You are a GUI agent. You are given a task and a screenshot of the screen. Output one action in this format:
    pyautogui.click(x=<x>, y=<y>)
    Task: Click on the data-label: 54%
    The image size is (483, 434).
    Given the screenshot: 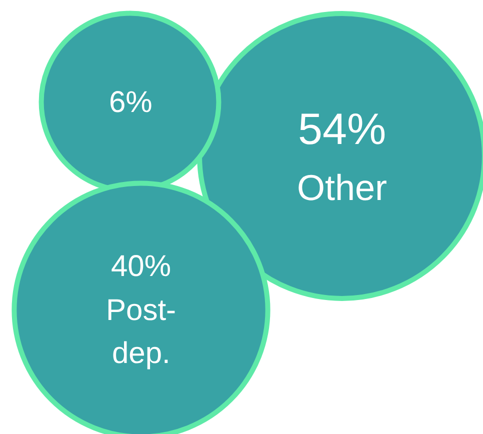 What is the action you would take?
    pyautogui.click(x=342, y=129)
    